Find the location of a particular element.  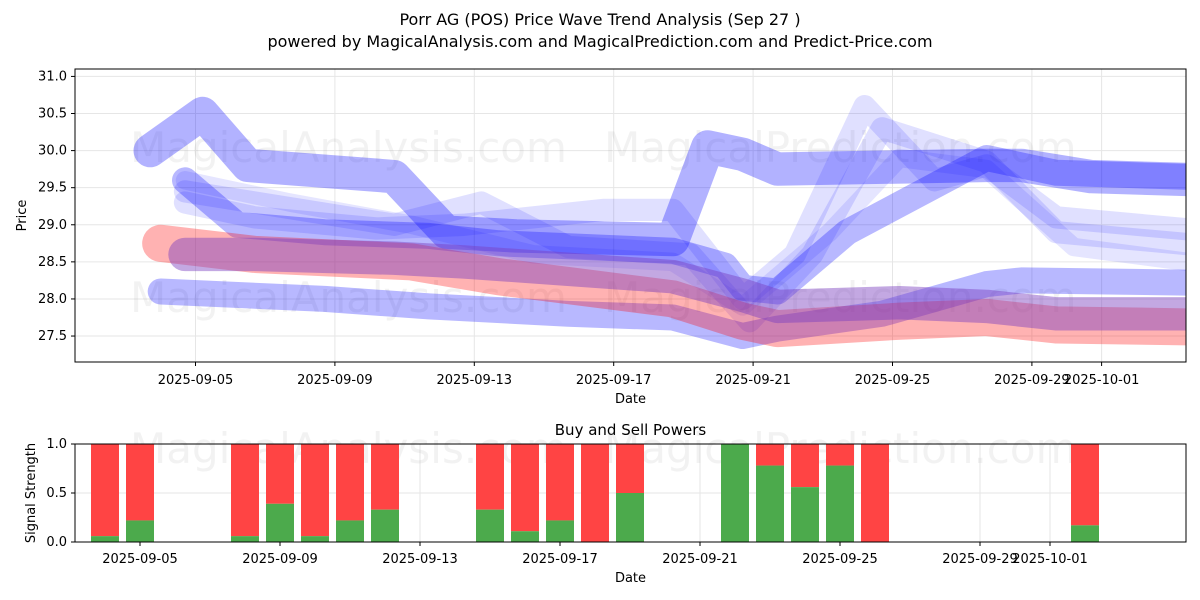

signal-y-tick-label: 1.0 is located at coordinates (56, 444).